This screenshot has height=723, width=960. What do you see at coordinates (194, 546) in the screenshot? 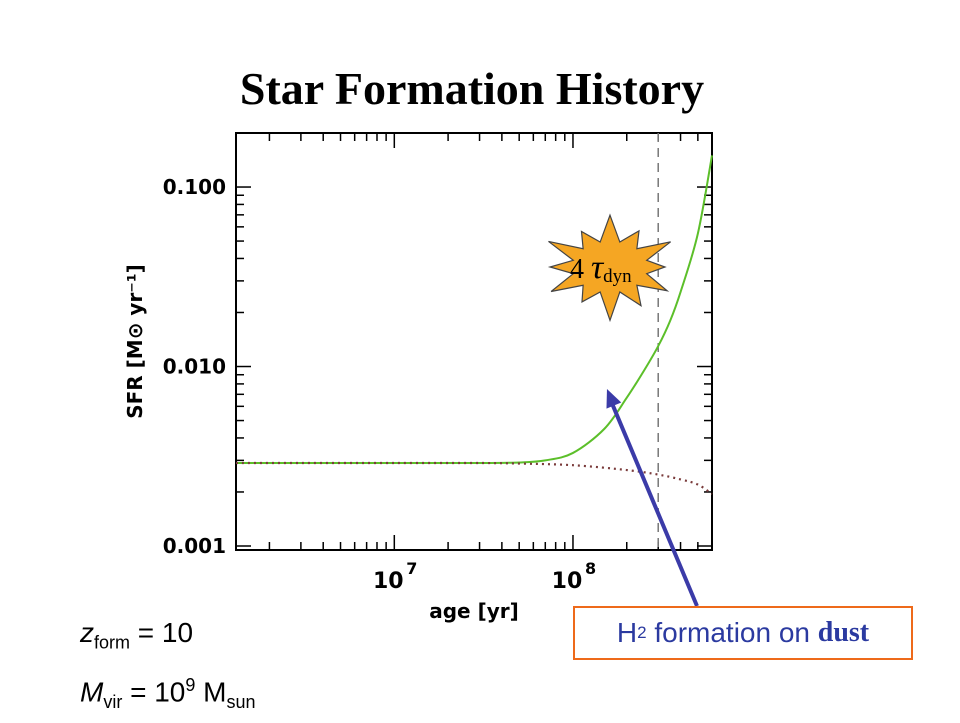
I see `y-tick-label: 0.001` at bounding box center [194, 546].